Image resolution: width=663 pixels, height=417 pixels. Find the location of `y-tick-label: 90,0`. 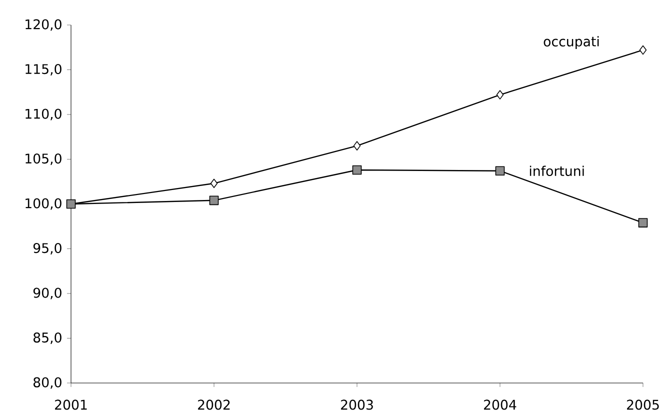

y-tick-label: 90,0 is located at coordinates (47, 294).